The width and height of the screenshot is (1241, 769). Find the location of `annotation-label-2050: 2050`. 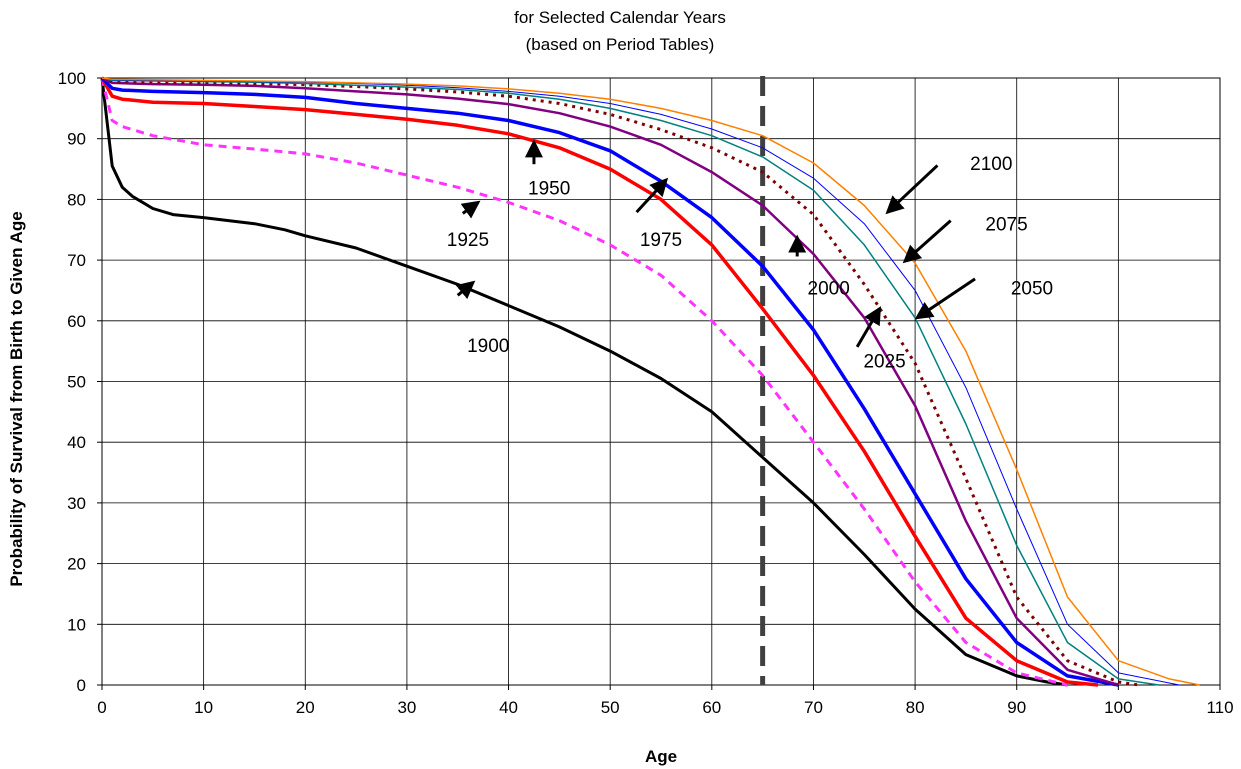

annotation-label-2050: 2050 is located at coordinates (1032, 288).